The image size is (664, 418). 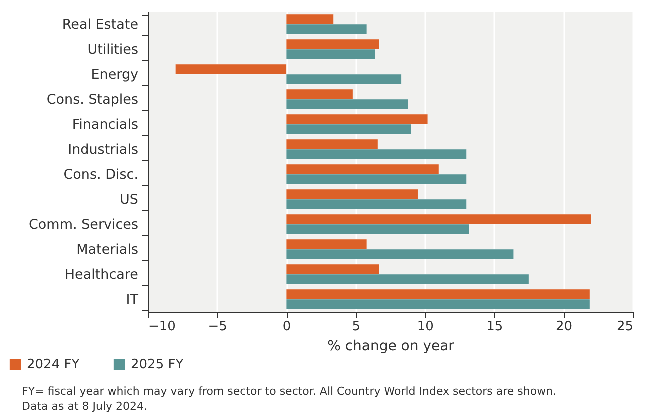 What do you see at coordinates (85, 406) in the screenshot?
I see `text: Data as at 8 July 2024.` at bounding box center [85, 406].